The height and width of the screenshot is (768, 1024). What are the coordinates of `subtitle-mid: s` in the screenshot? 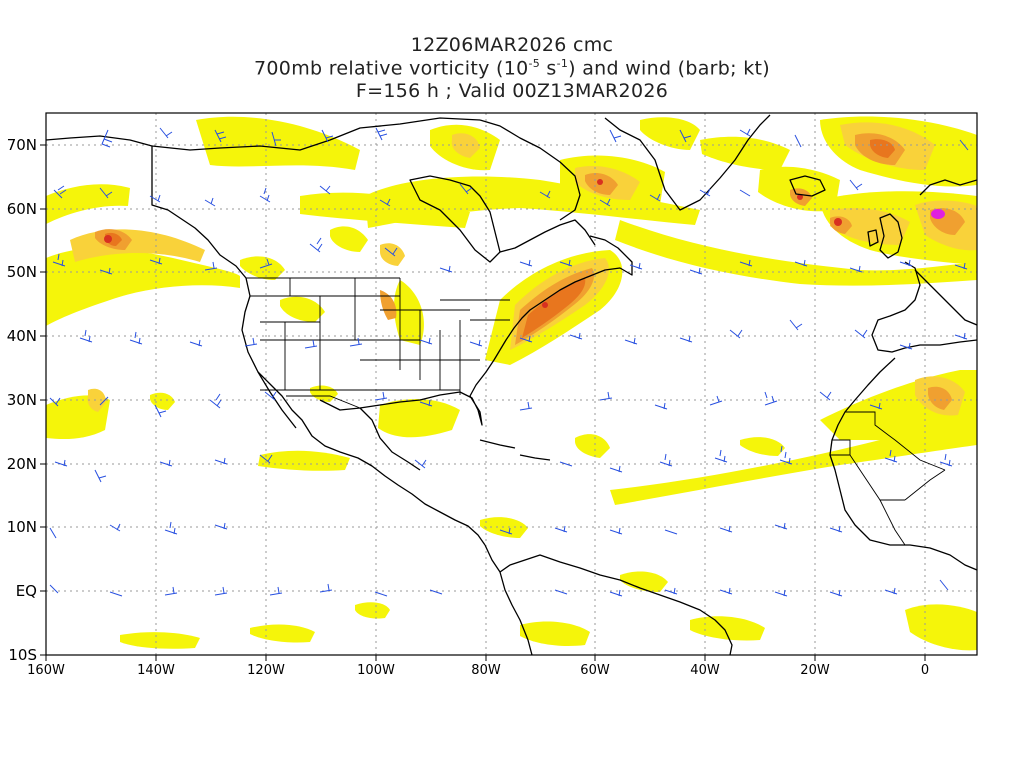 It's located at (548, 68).